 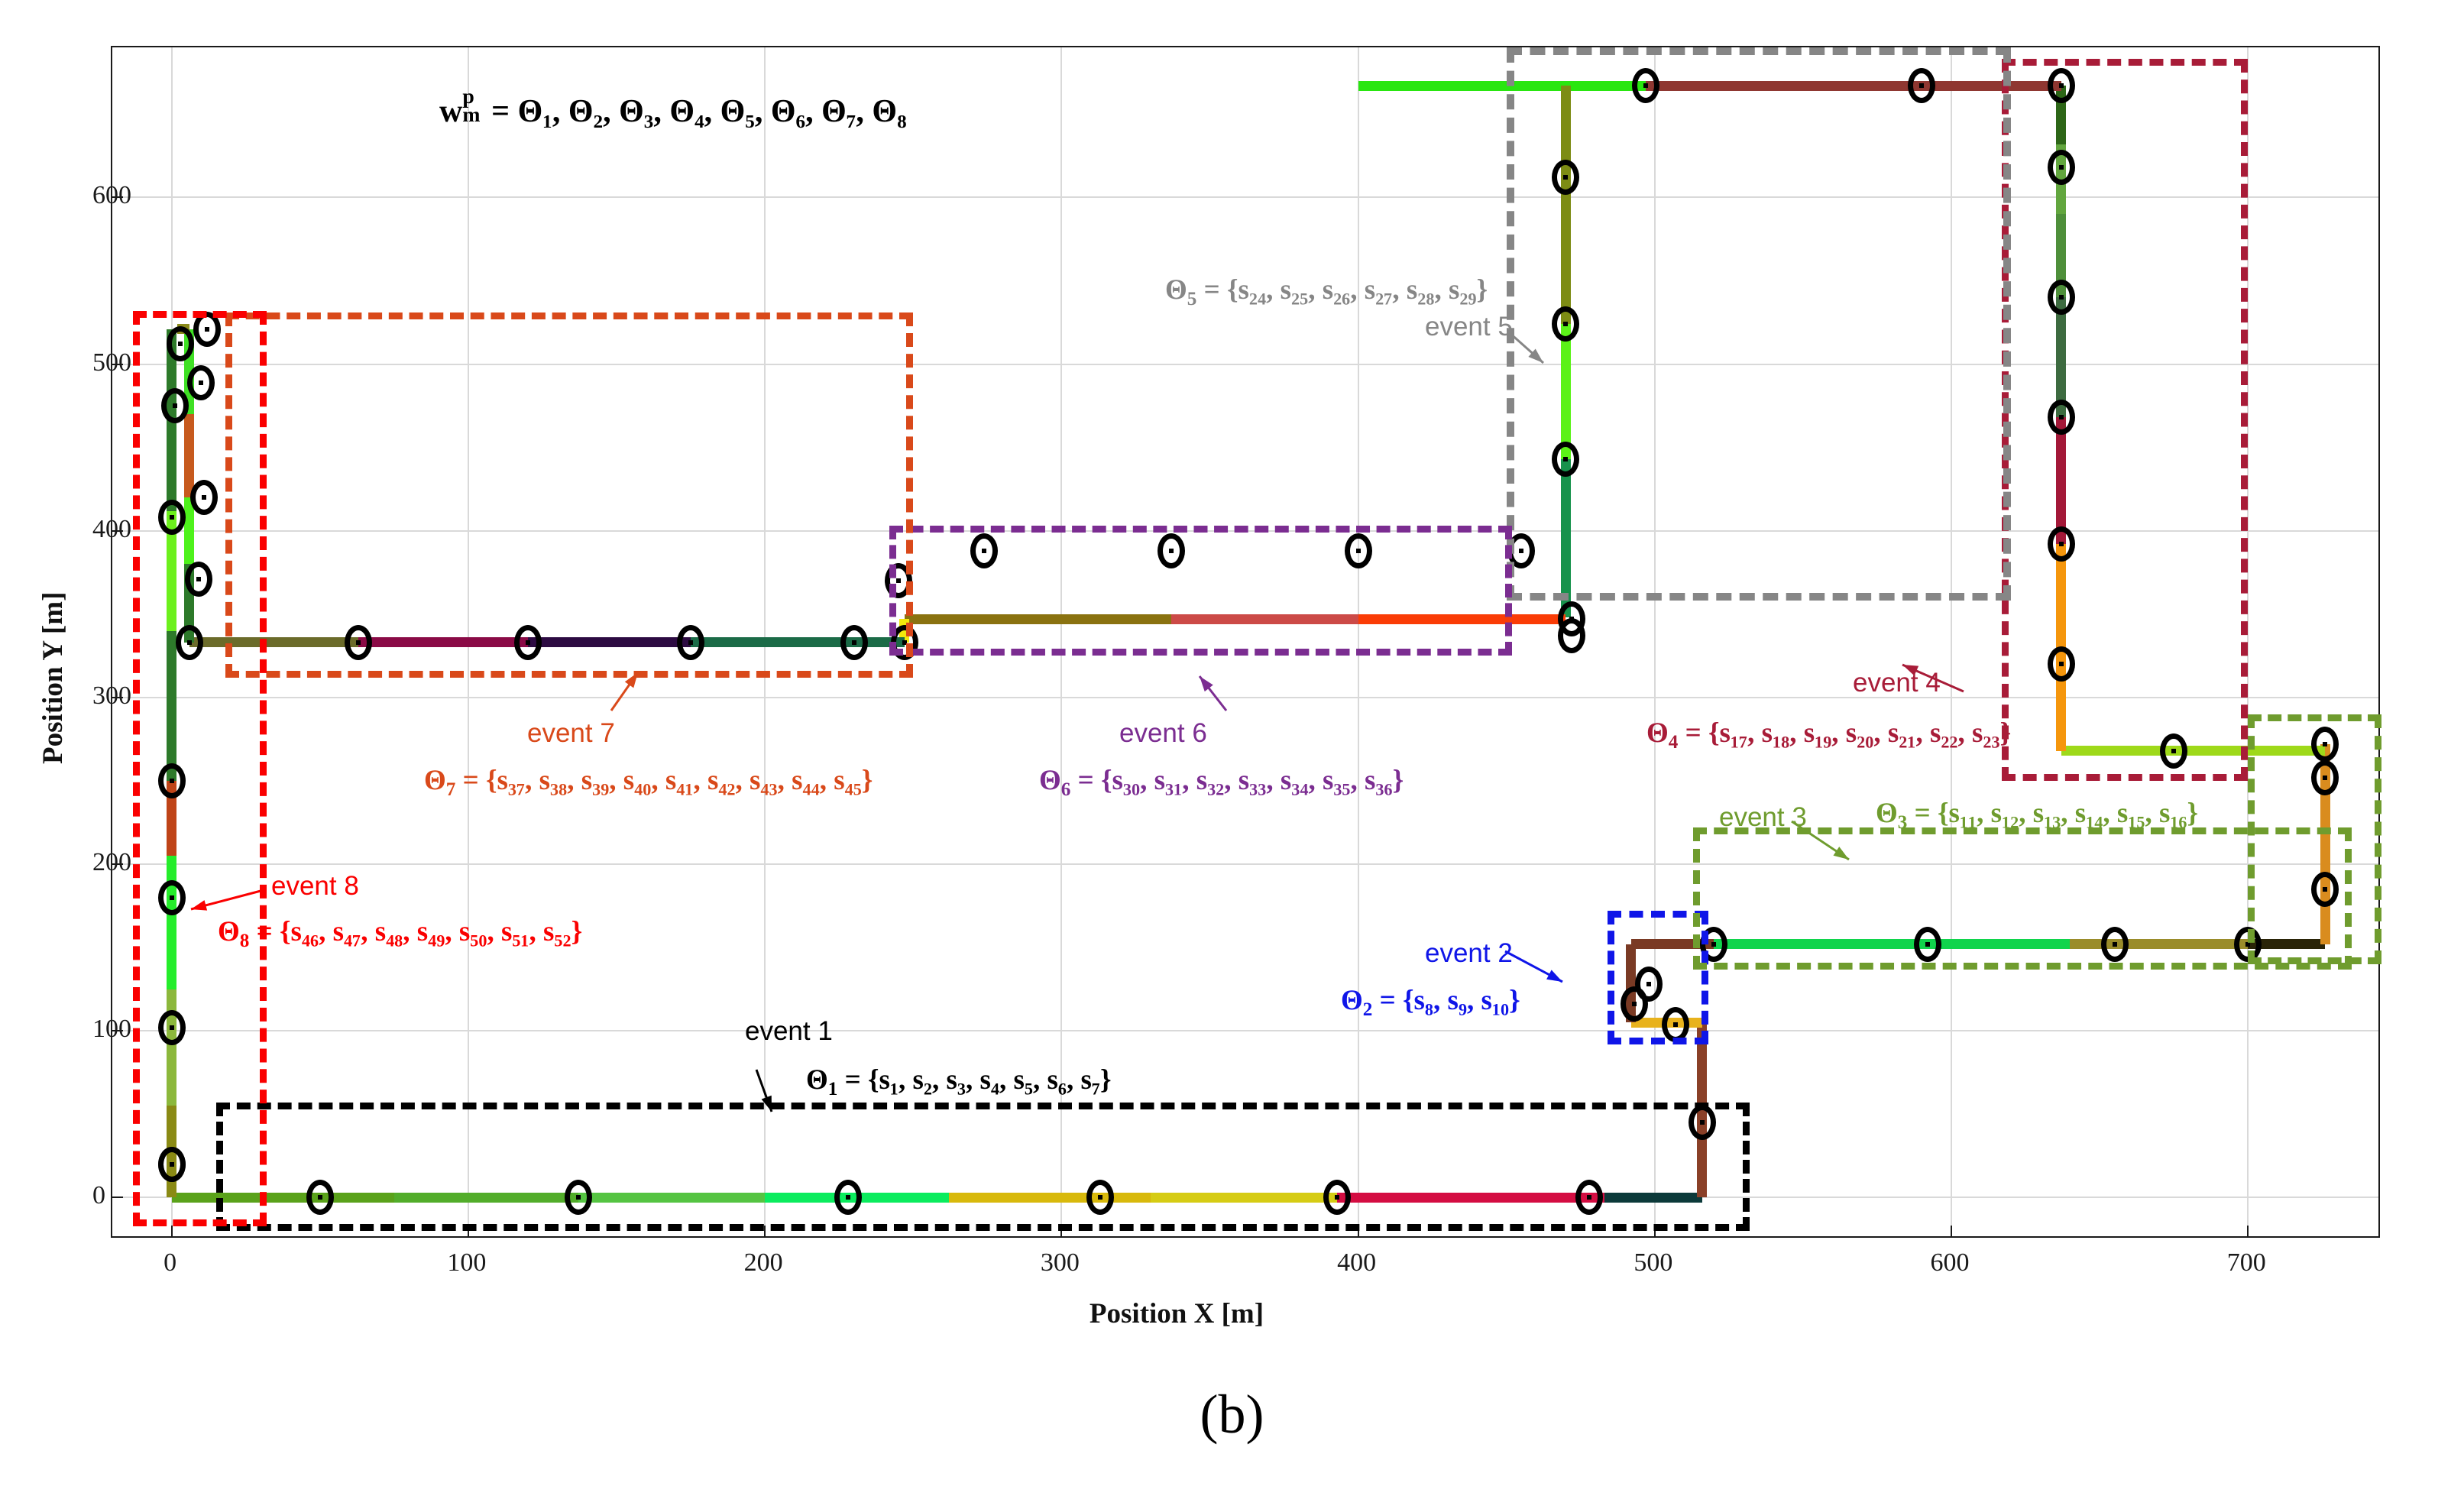 I want to click on event-label-4: event 4, so click(x=1897, y=683).